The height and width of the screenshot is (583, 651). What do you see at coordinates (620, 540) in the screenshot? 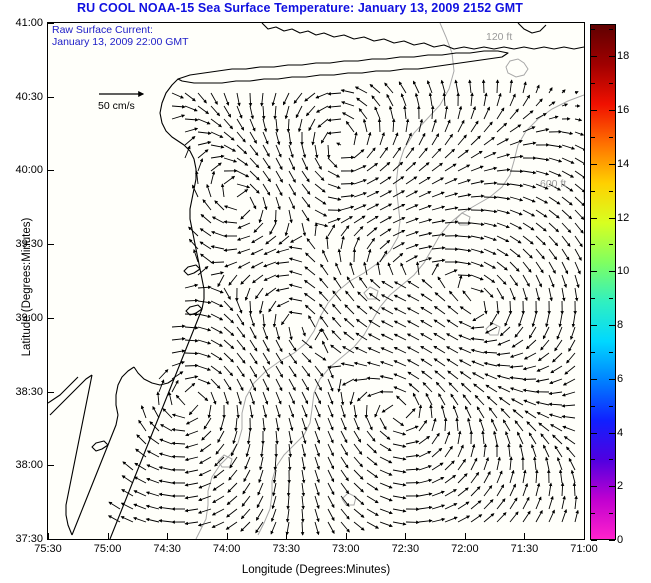
I see `colorbar-tick-label: 0` at bounding box center [620, 540].